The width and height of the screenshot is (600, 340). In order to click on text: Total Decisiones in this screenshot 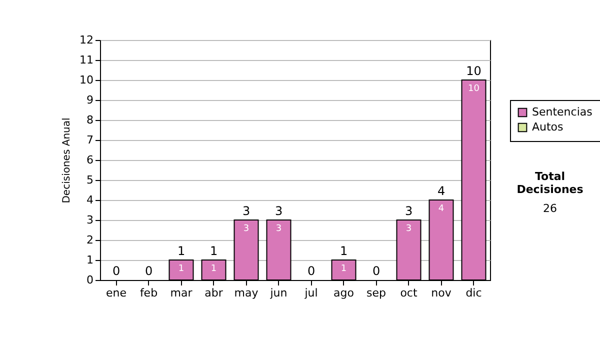, I will do `click(550, 183)`.